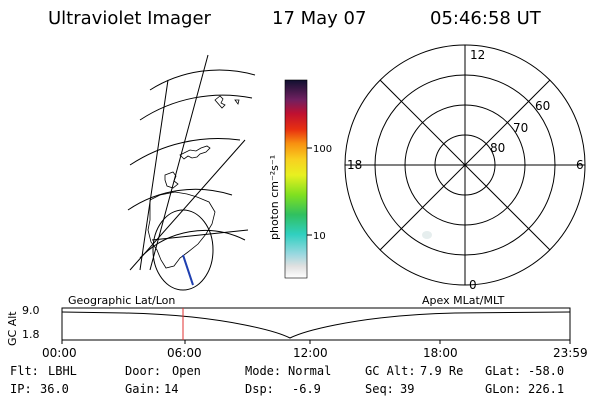 Image resolution: width=600 pixels, height=400 pixels. I want to click on mlt-label-12: 12, so click(477, 55).